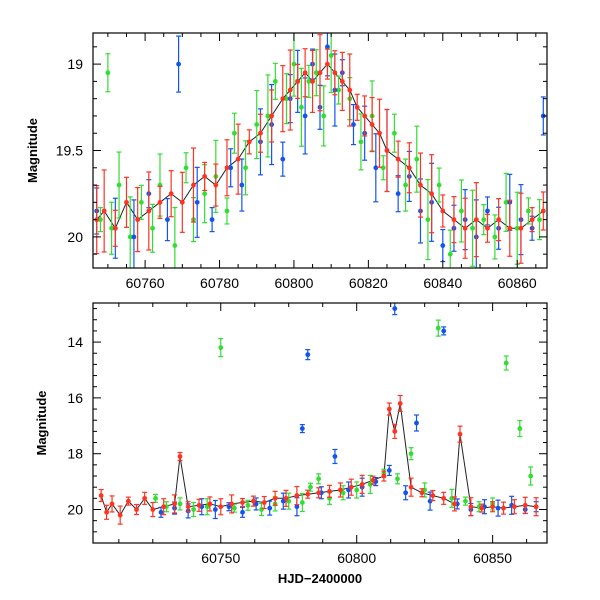  What do you see at coordinates (318, 460) in the screenshot?
I see `model-curve` at bounding box center [318, 460].